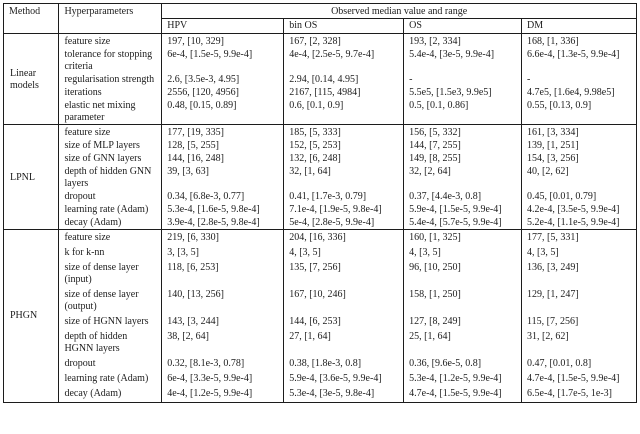  I want to click on value-cell: 2.6, [3.5e-3, 4.95], so click(223, 79).